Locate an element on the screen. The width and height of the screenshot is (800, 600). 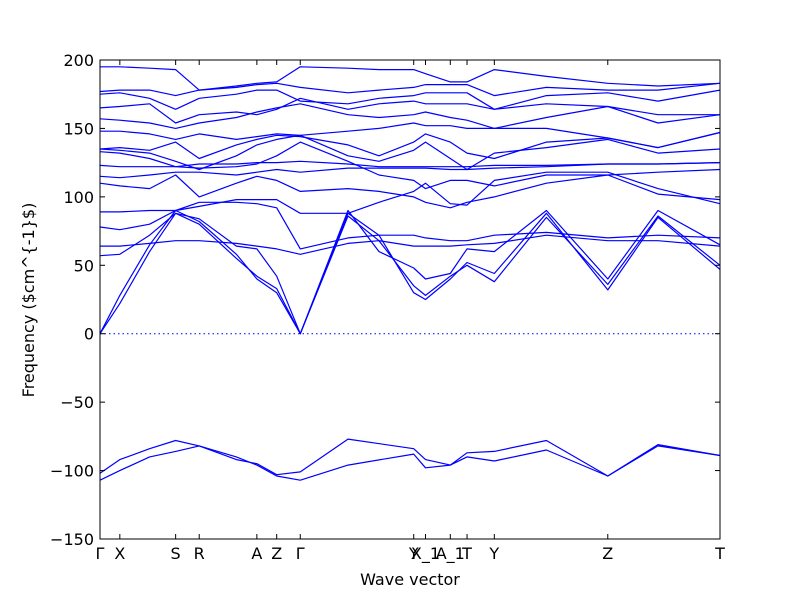
y-tick-label: 0 is located at coordinates (89, 334).